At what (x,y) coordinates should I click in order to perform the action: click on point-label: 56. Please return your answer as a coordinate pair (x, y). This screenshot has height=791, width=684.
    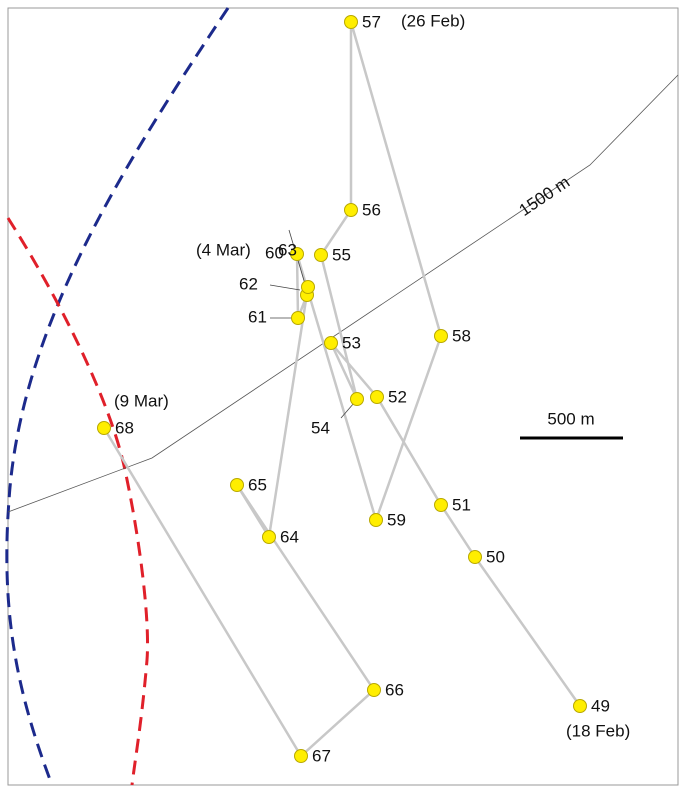
    Looking at the image, I should click on (371, 209).